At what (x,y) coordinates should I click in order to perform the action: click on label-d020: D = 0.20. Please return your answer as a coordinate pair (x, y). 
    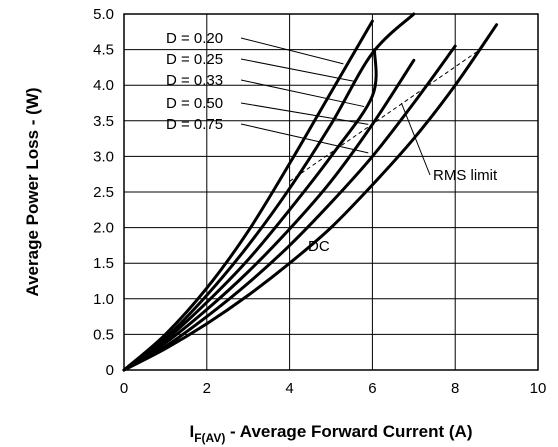
    Looking at the image, I should click on (194, 38).